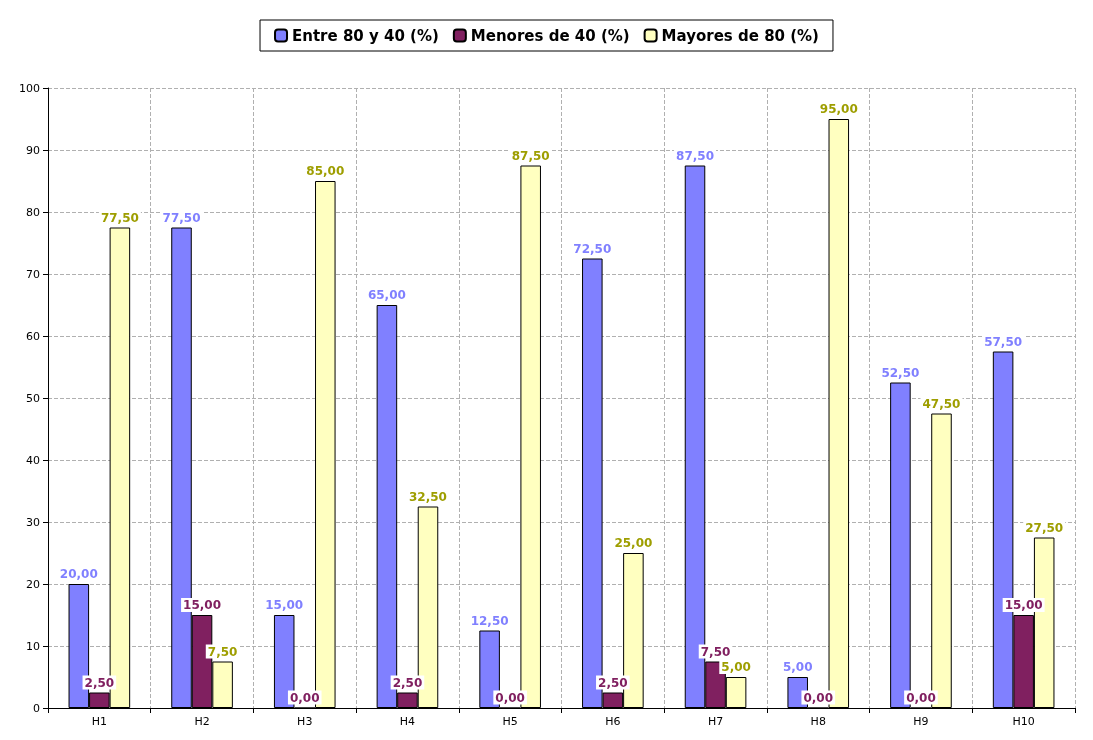  Describe the element at coordinates (33, 646) in the screenshot. I see `y-tick-label: 10` at that location.